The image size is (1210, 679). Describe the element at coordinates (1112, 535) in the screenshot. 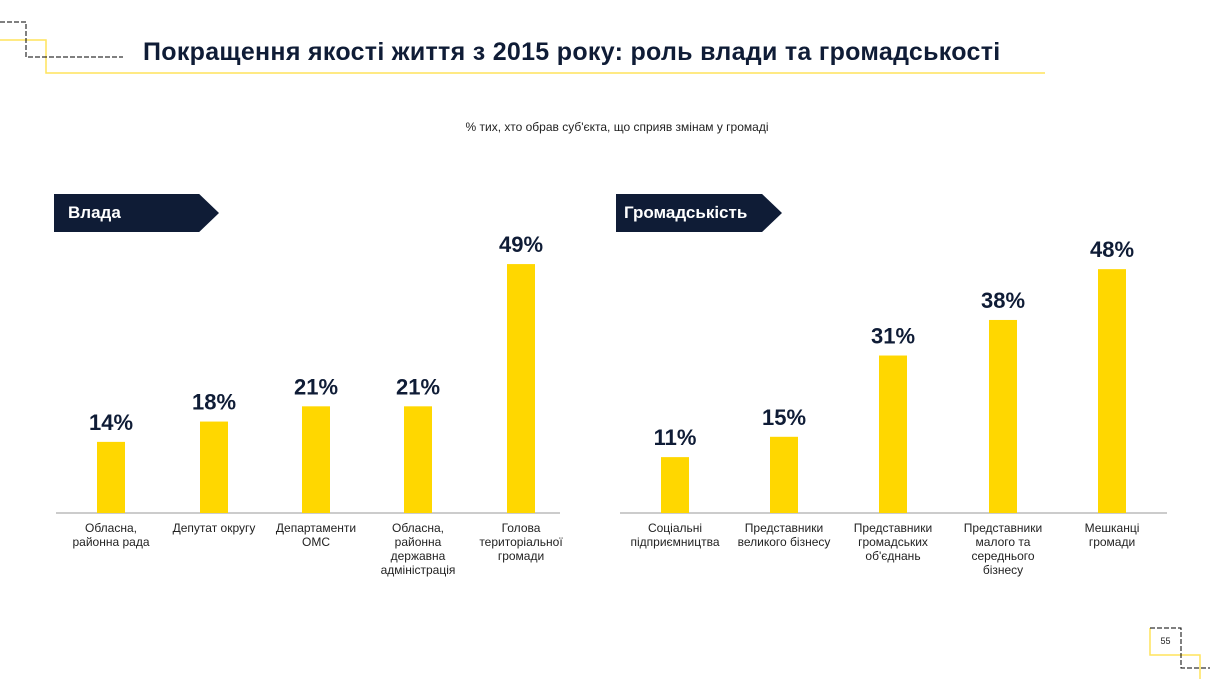

I see `category-label: Мешканці громади` at that location.